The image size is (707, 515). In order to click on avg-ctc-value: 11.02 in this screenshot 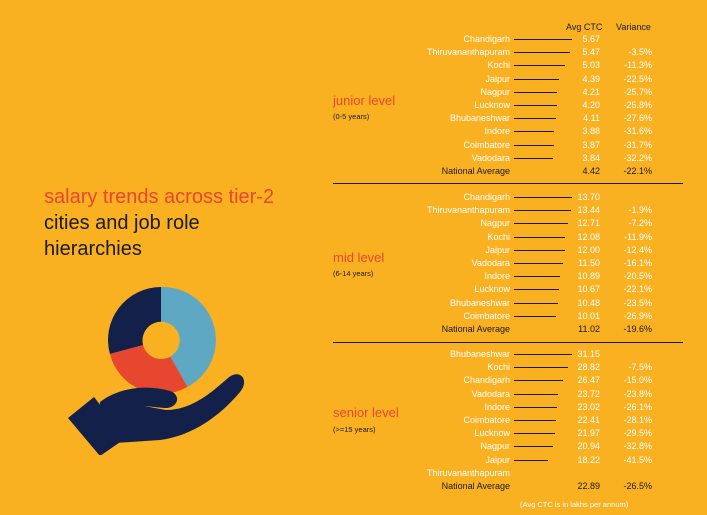, I will do `click(589, 329)`.